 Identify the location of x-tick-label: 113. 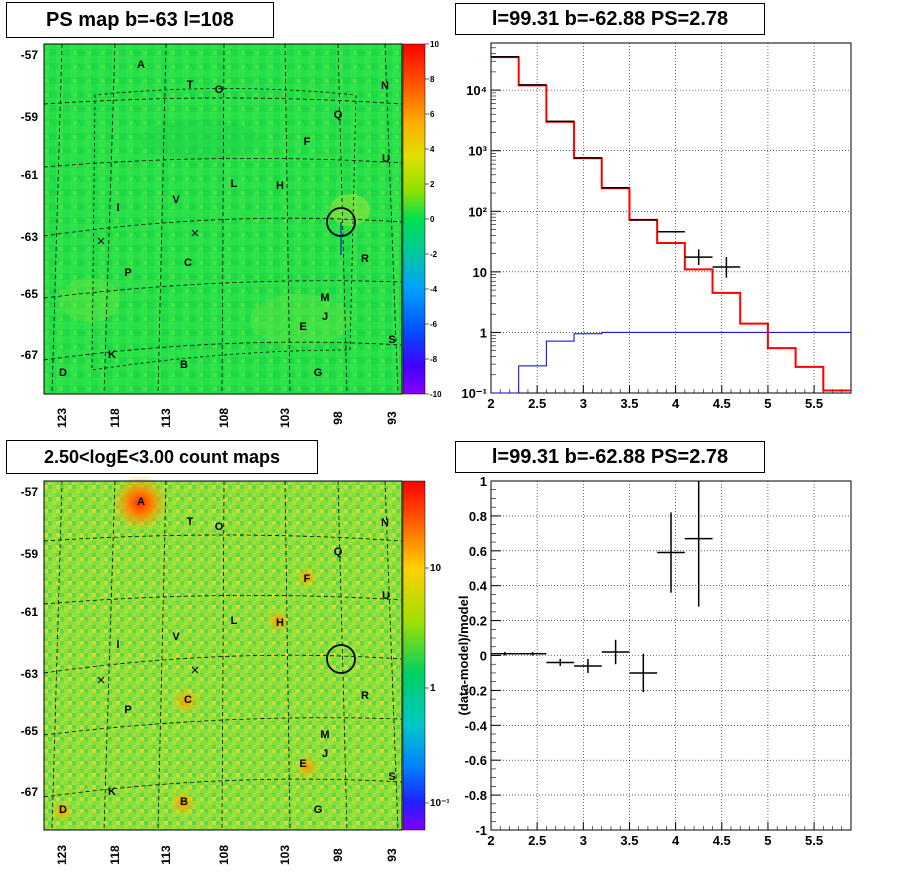
(166, 855).